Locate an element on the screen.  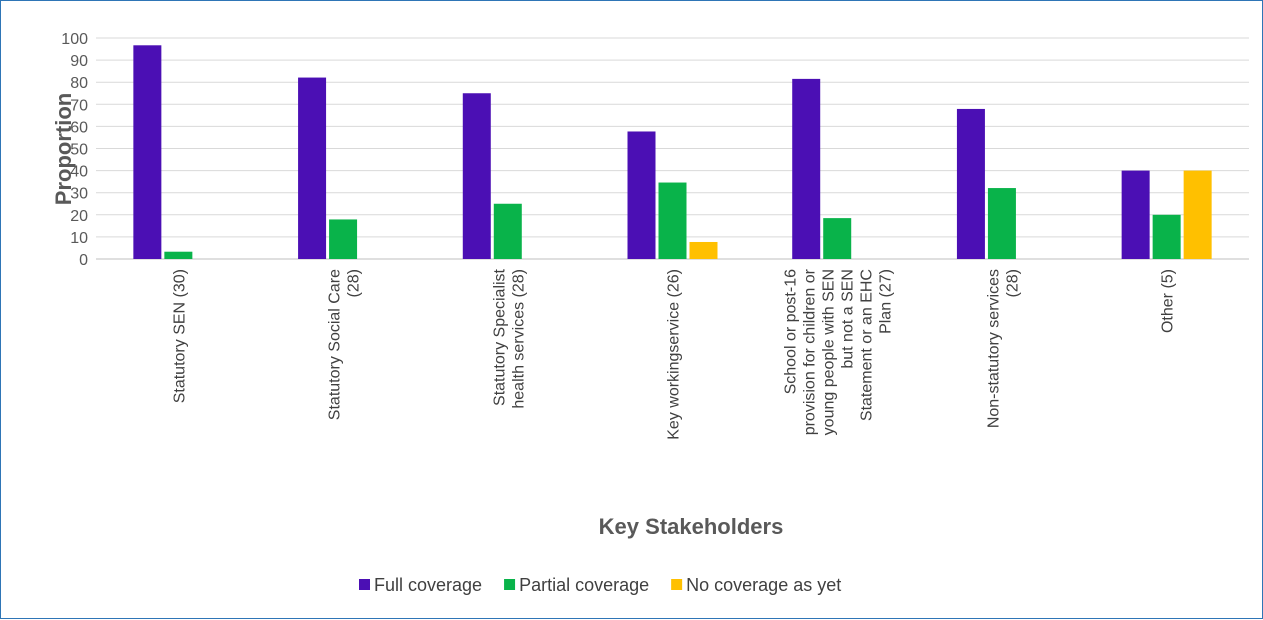
x-category-label-line: health services (28) is located at coordinates (518, 339).